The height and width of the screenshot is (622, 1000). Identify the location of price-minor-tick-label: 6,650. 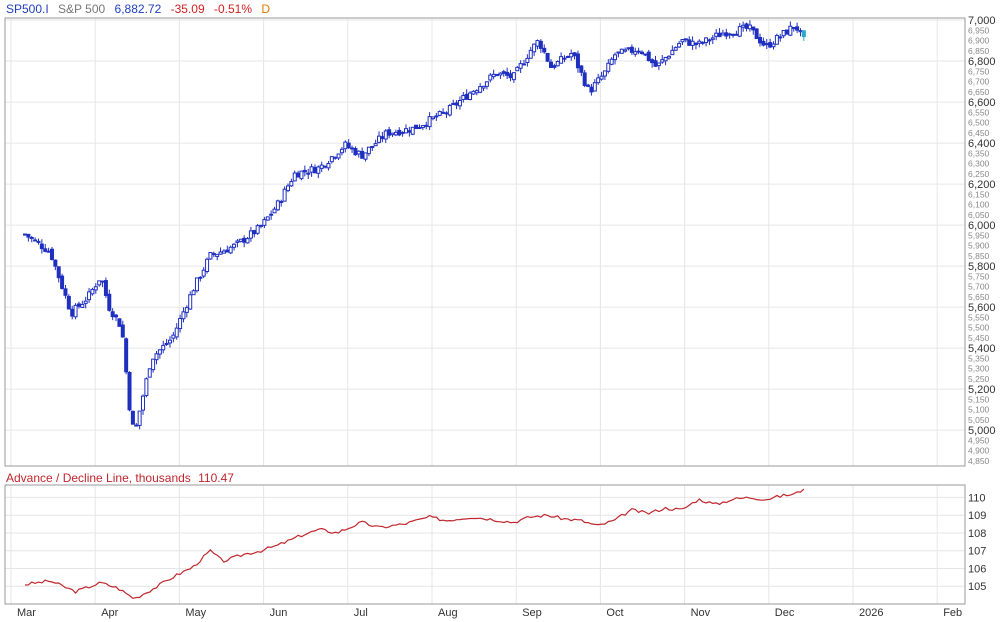
(979, 92).